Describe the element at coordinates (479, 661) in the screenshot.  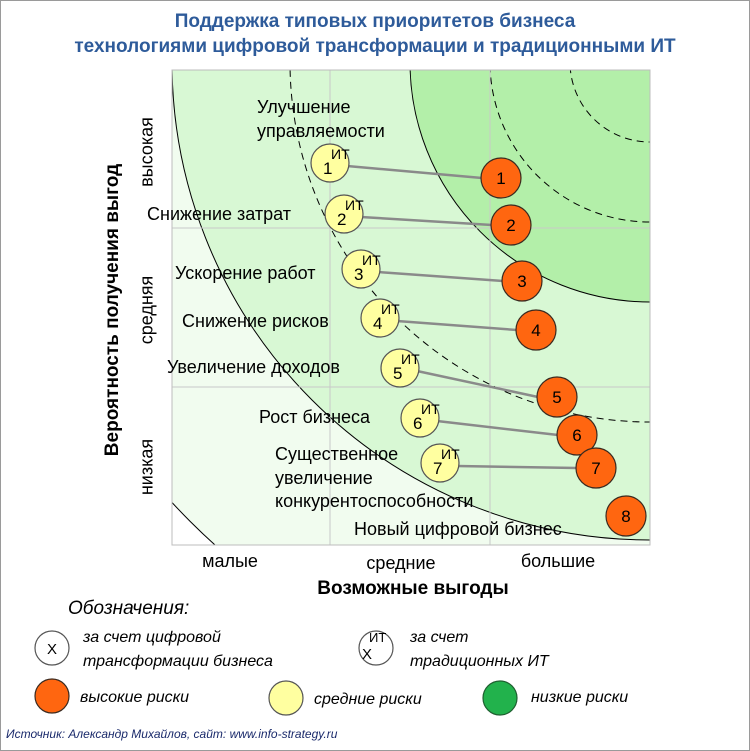
I see `legend-it-line-2: традиционных ИТ` at that location.